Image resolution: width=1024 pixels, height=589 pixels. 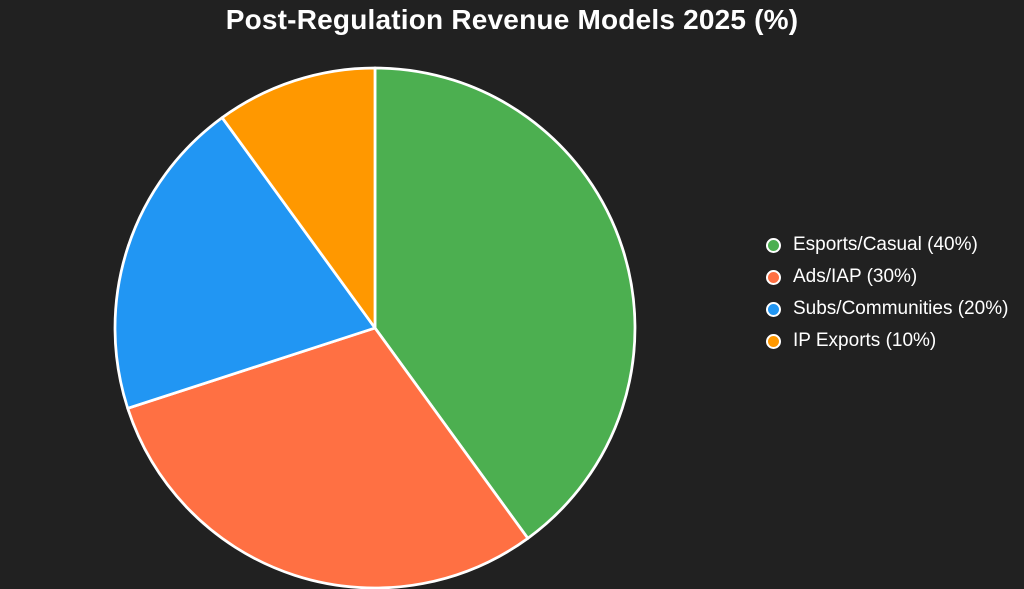 I want to click on legend-label: Subs/Communities (20%), so click(x=901, y=308).